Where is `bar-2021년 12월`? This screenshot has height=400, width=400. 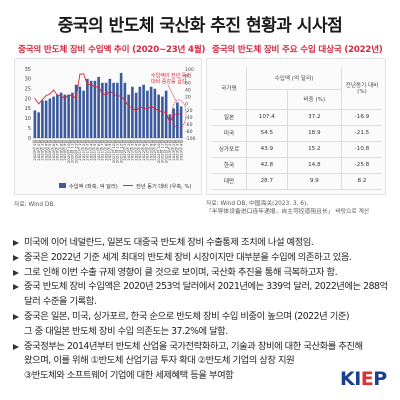 bar-2021년 12월 is located at coordinates (121, 105).